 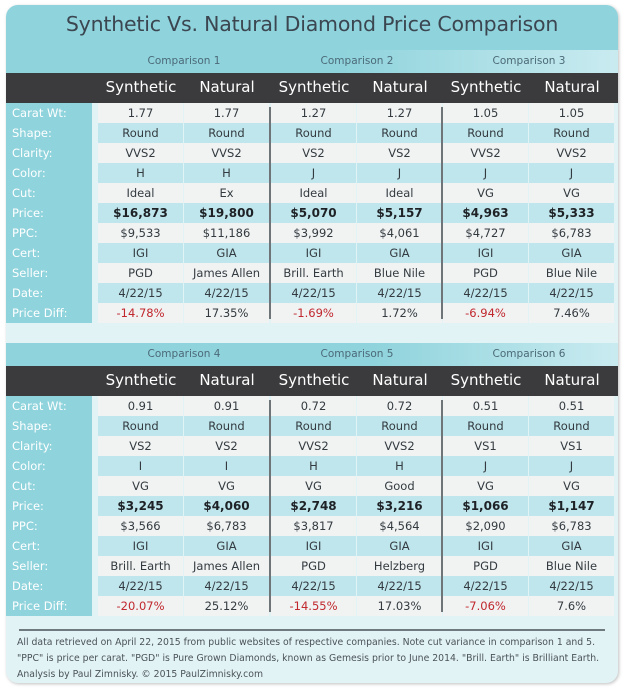 I want to click on cell-synthetic-value: IGI, so click(x=313, y=546).